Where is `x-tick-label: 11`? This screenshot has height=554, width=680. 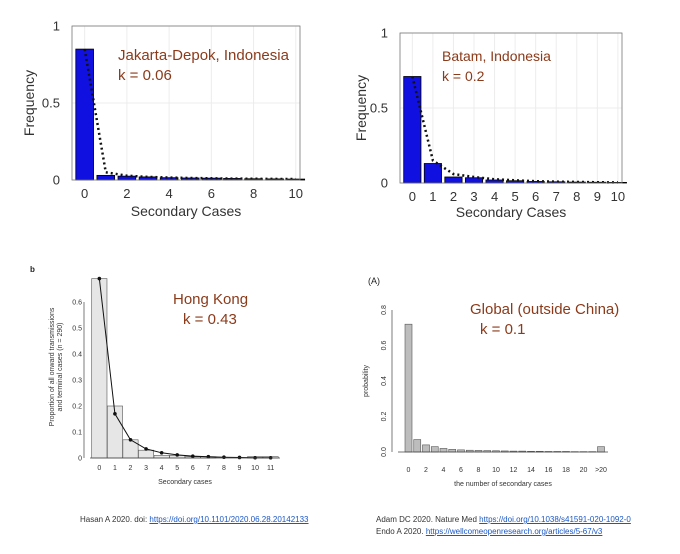
x-tick-label: 11 is located at coordinates (270, 468).